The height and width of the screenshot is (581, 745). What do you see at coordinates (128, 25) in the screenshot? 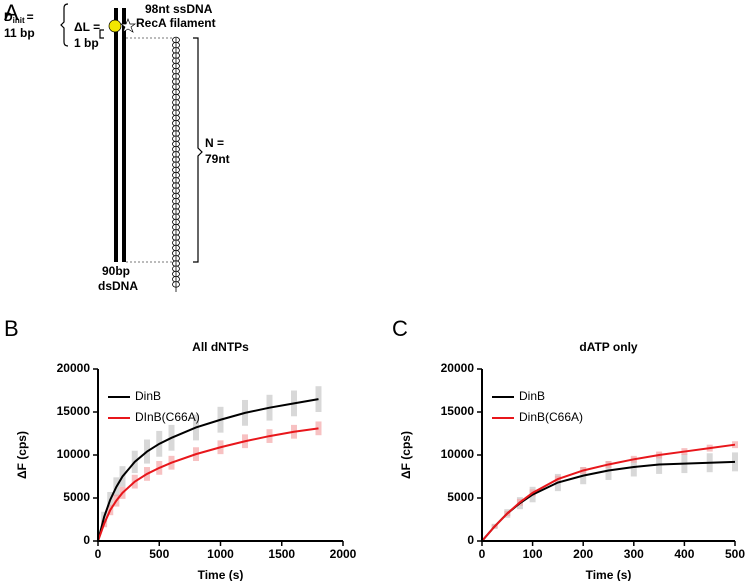
I see `quencher` at bounding box center [128, 25].